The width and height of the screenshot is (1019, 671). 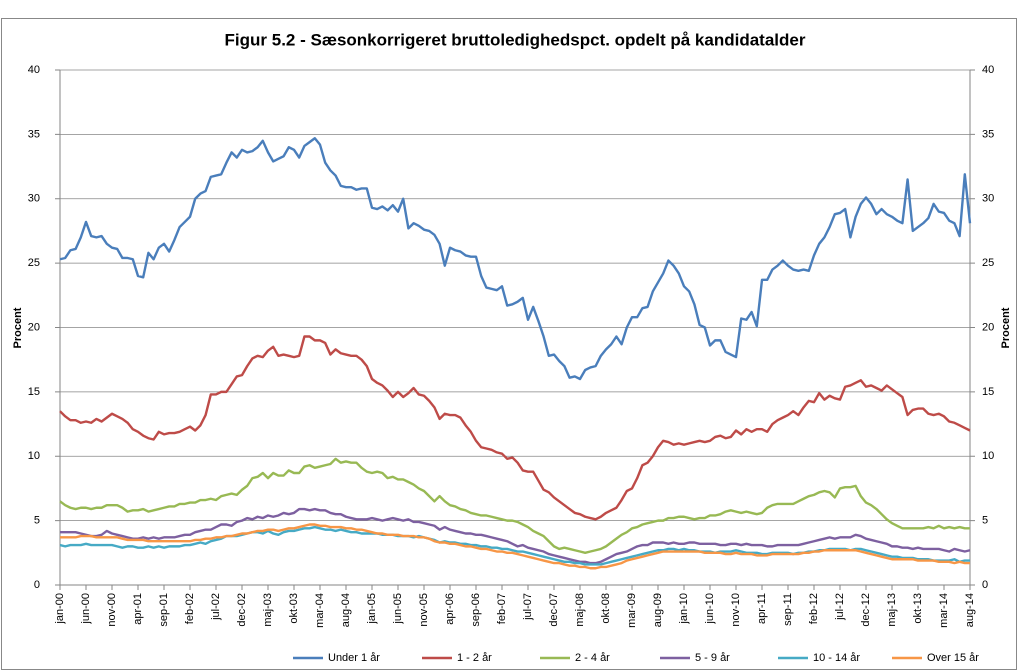 I want to click on y-tick-label: 15, so click(x=34, y=392).